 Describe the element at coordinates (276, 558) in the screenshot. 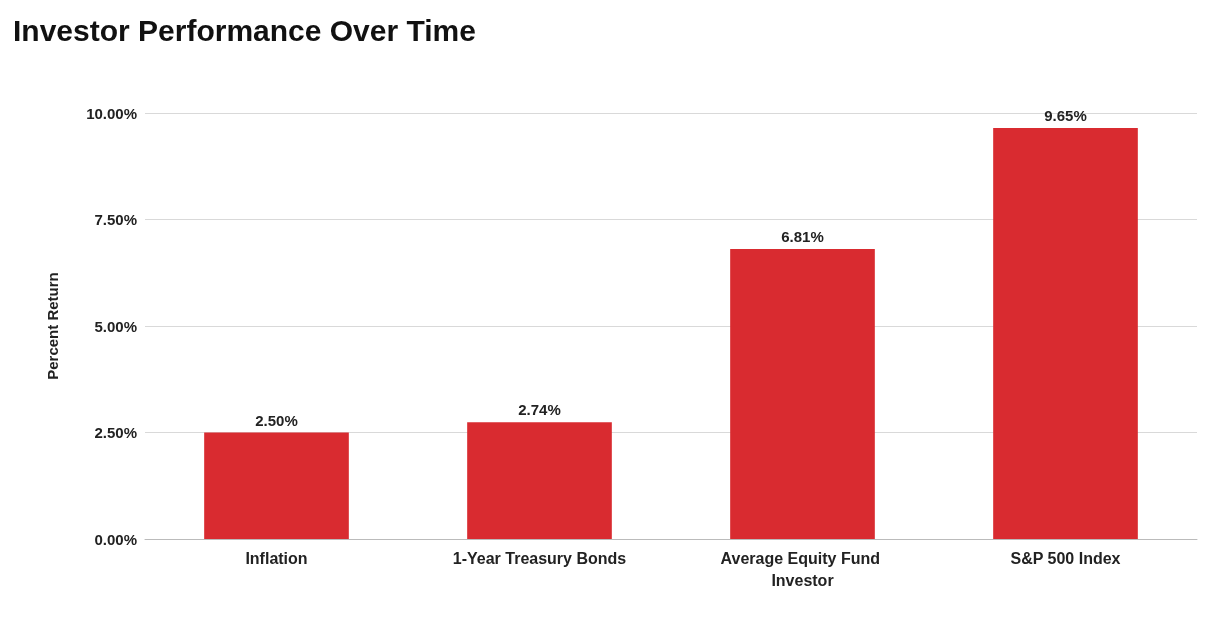

I see `x-tick-label: Inflation` at that location.